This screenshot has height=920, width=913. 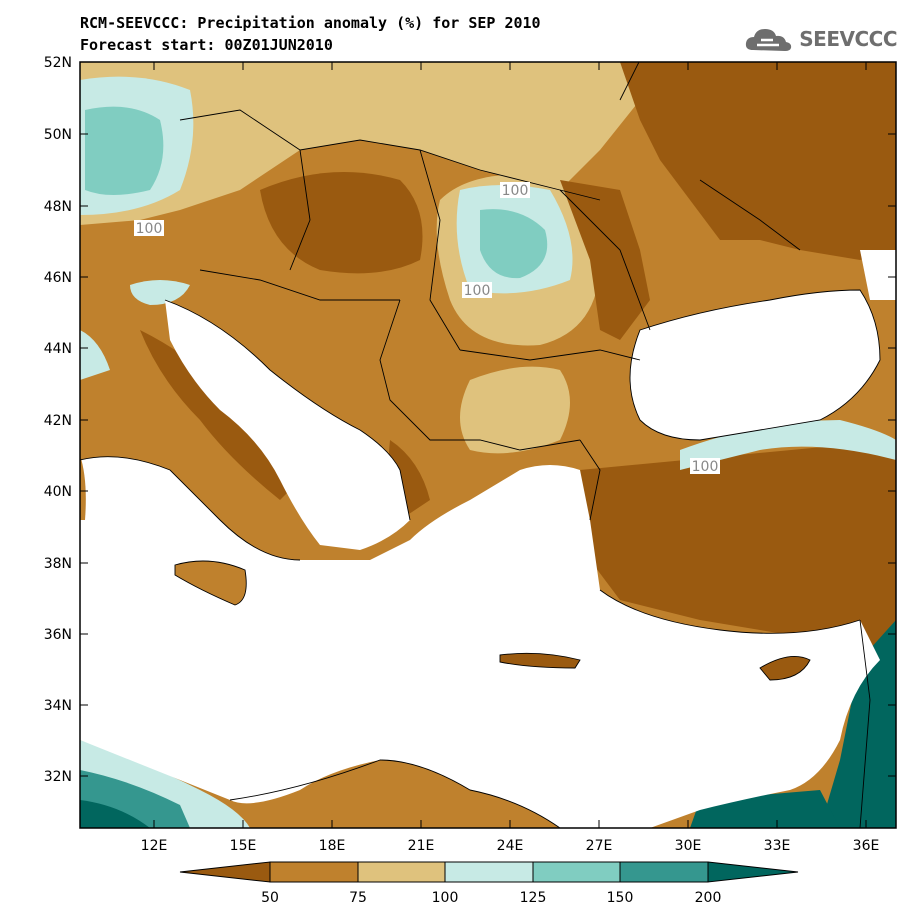 I want to click on lon-tick: 24E, so click(x=510, y=458).